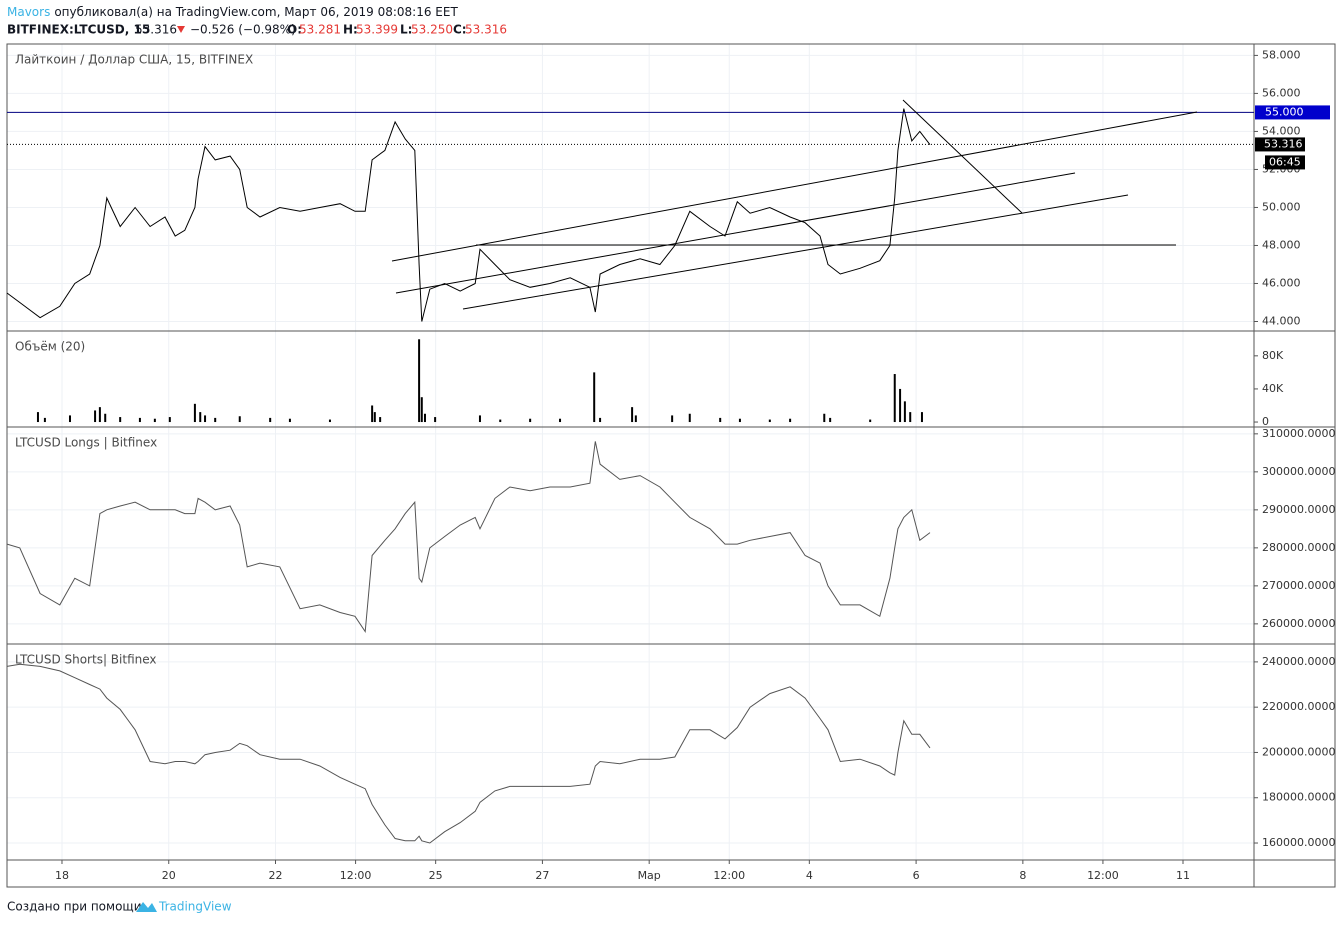  I want to click on footer-text: Создано при помощи, so click(74, 907).